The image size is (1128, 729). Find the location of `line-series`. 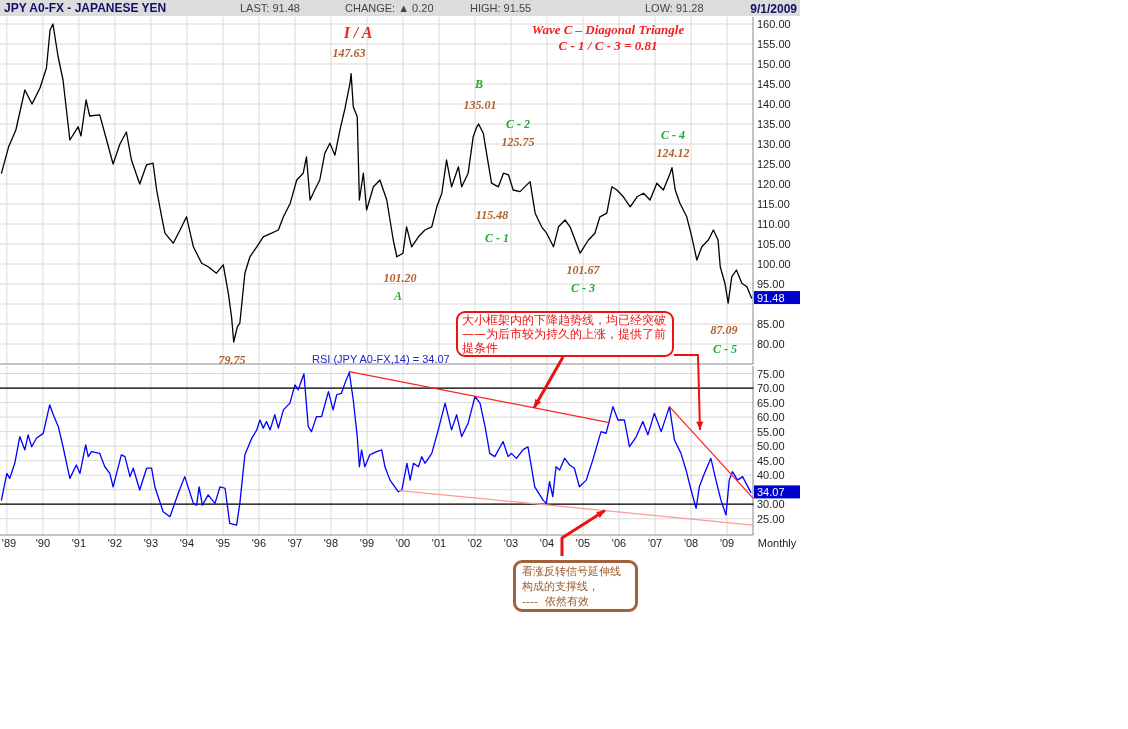

line-series is located at coordinates (376, 448).